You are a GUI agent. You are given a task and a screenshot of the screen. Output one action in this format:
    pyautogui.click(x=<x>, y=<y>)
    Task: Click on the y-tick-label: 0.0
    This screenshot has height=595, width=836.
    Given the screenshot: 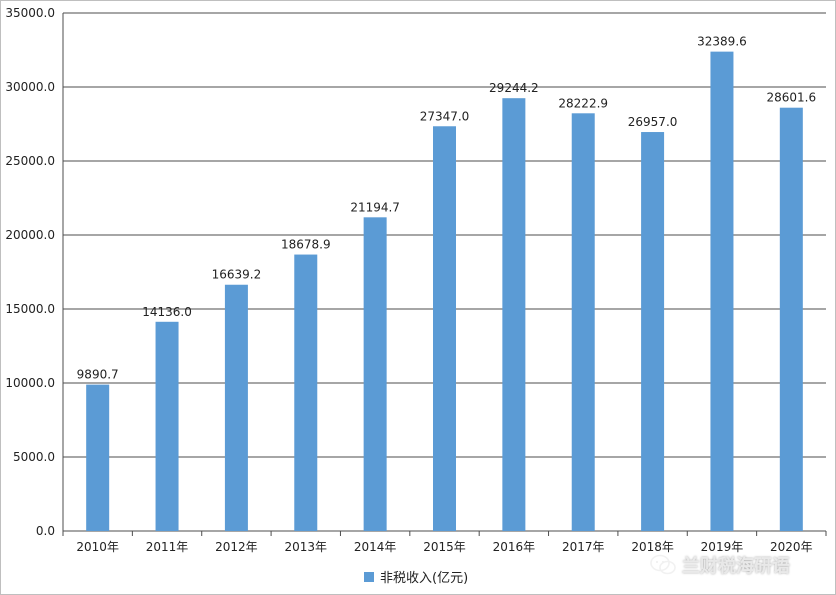 What is the action you would take?
    pyautogui.click(x=45, y=531)
    